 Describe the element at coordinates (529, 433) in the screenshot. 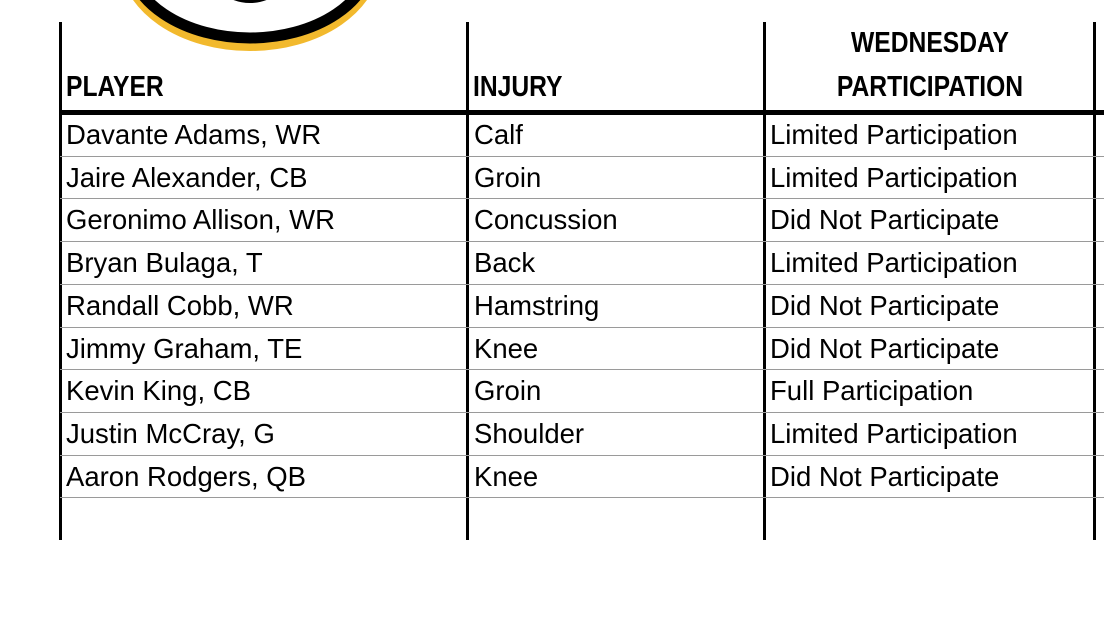

I see `injury-cell: Shoulder` at that location.